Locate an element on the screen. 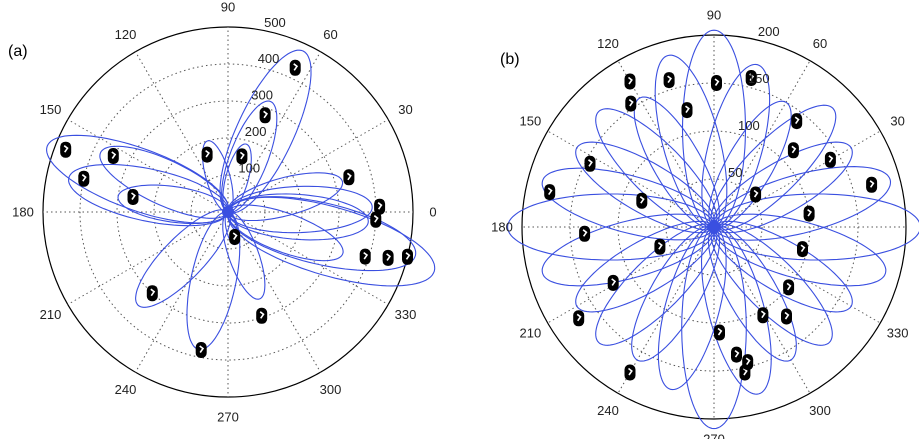 This screenshot has width=919, height=439. panel-label-b: (b) is located at coordinates (510, 59).